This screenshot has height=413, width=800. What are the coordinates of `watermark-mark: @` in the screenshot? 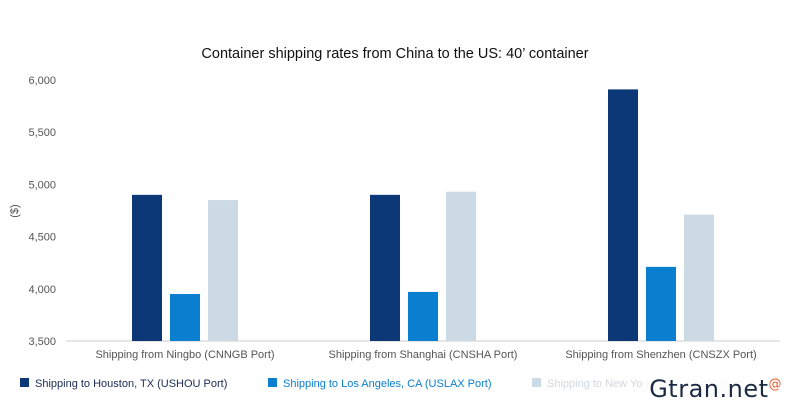 It's located at (775, 384).